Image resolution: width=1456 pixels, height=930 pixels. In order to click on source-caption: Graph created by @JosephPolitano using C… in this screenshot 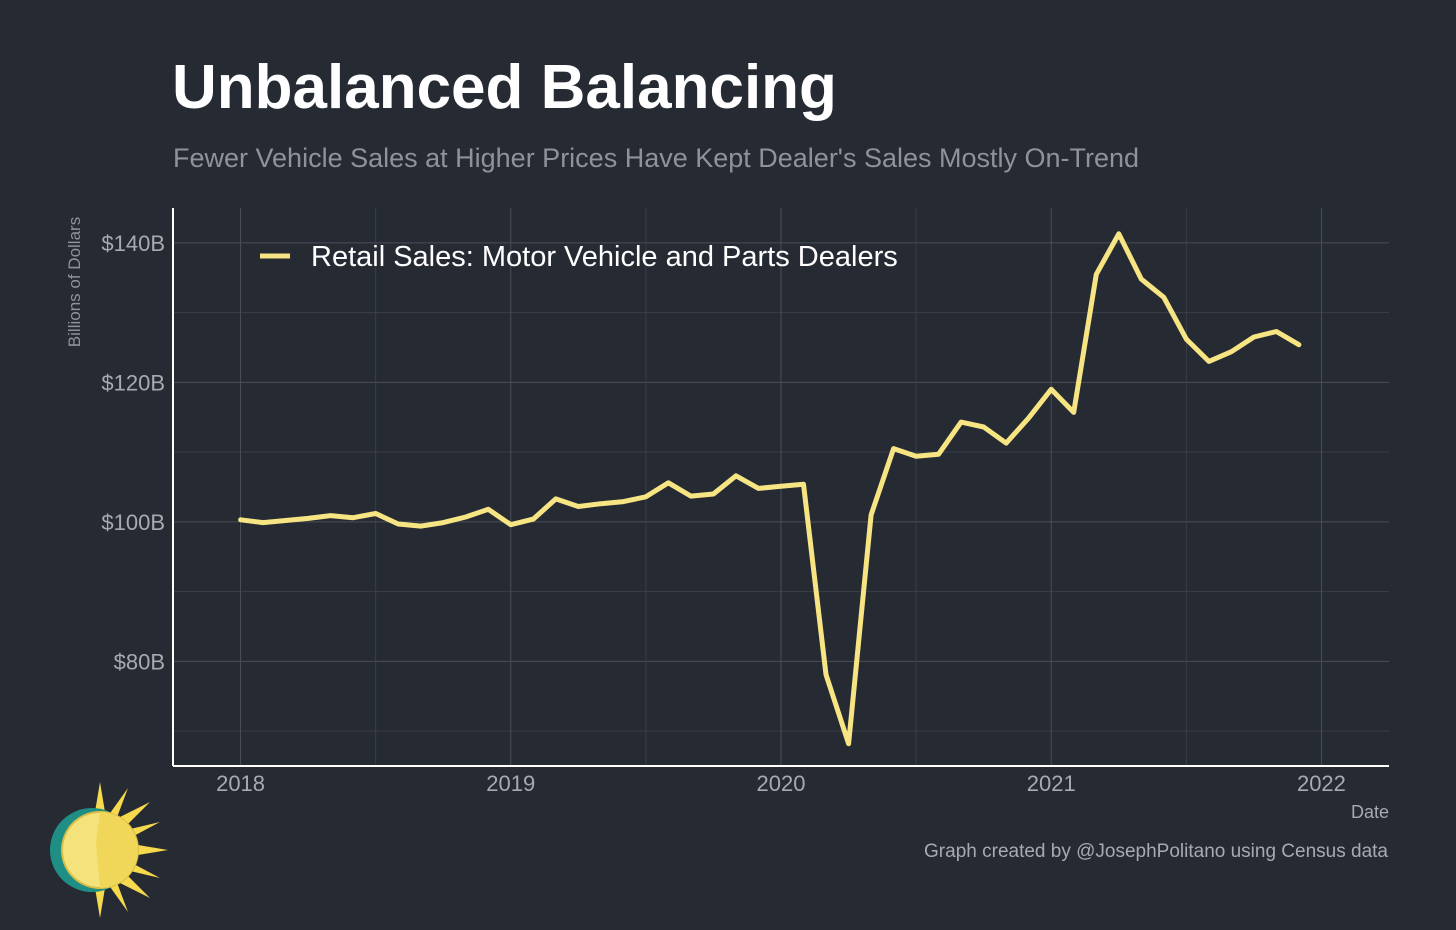, I will do `click(1156, 851)`.